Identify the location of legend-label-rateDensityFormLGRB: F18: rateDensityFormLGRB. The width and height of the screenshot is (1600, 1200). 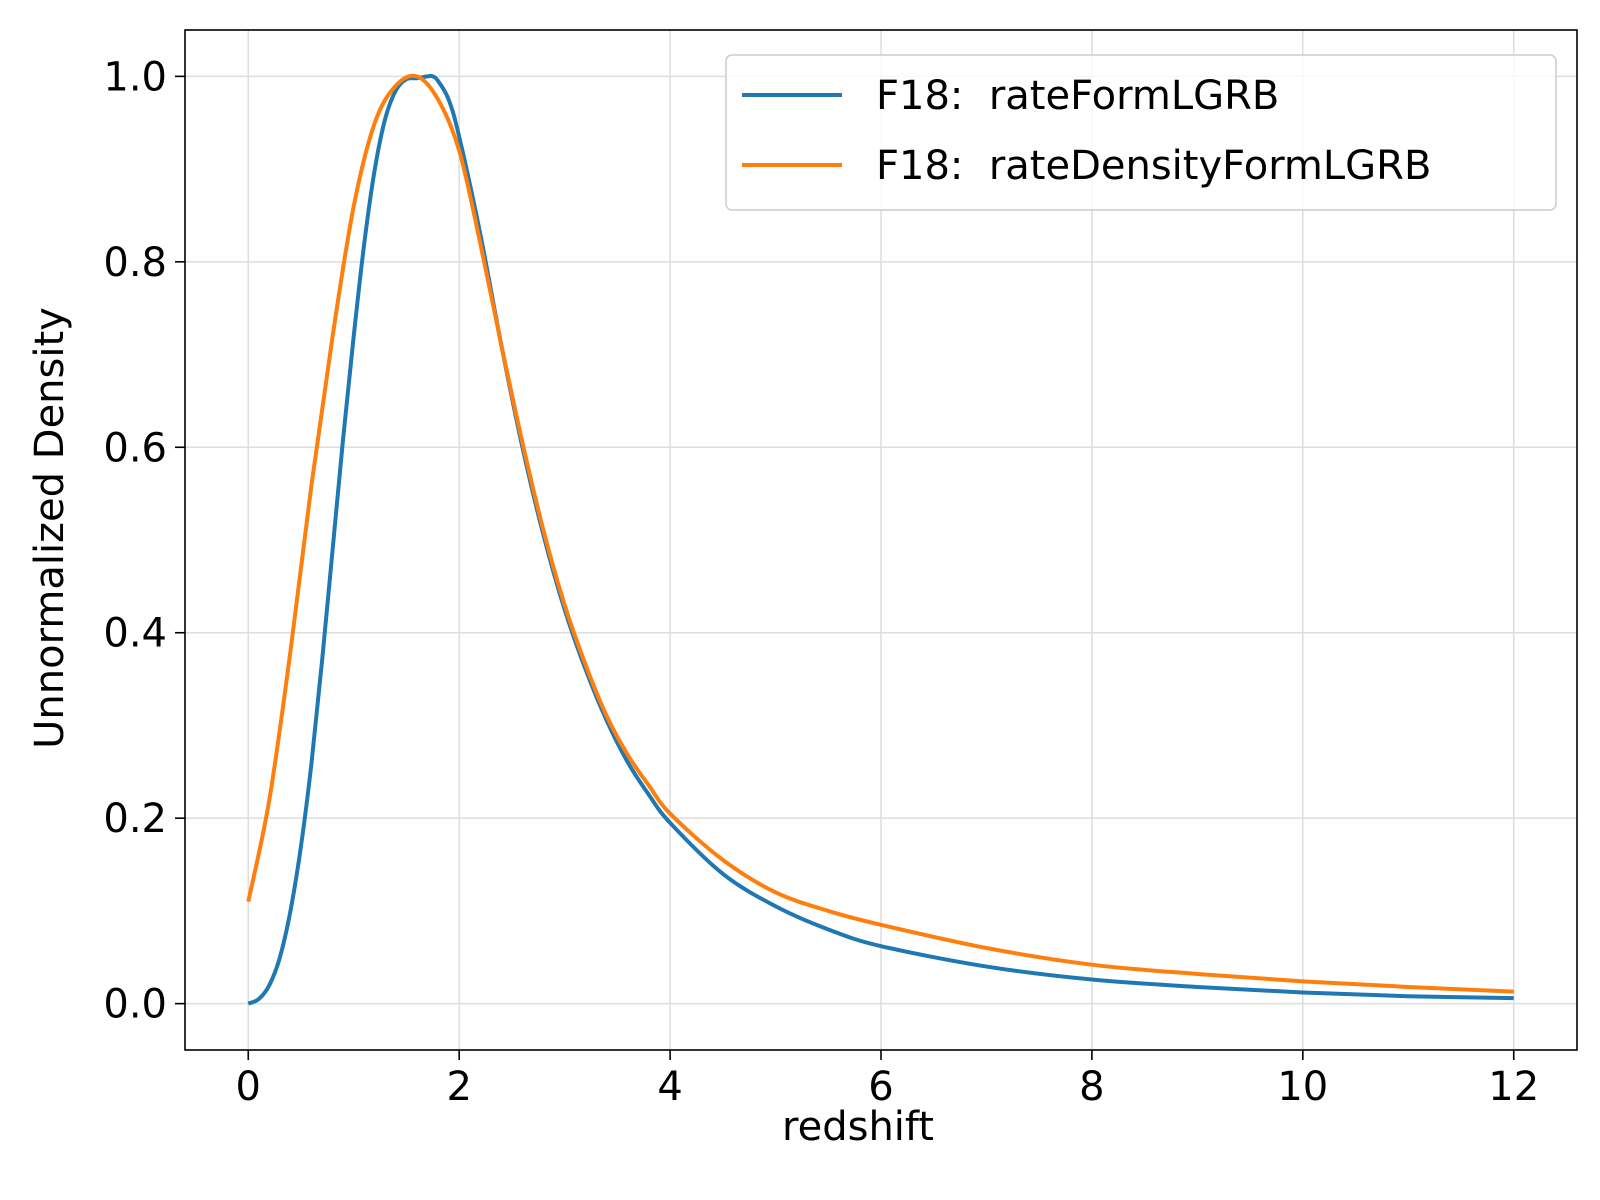
(1153, 166).